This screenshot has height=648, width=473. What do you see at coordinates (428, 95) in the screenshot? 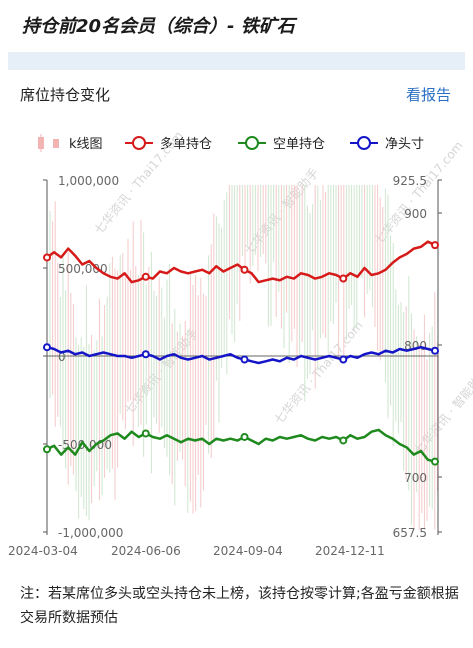
I see `report-link: 看报告` at bounding box center [428, 95].